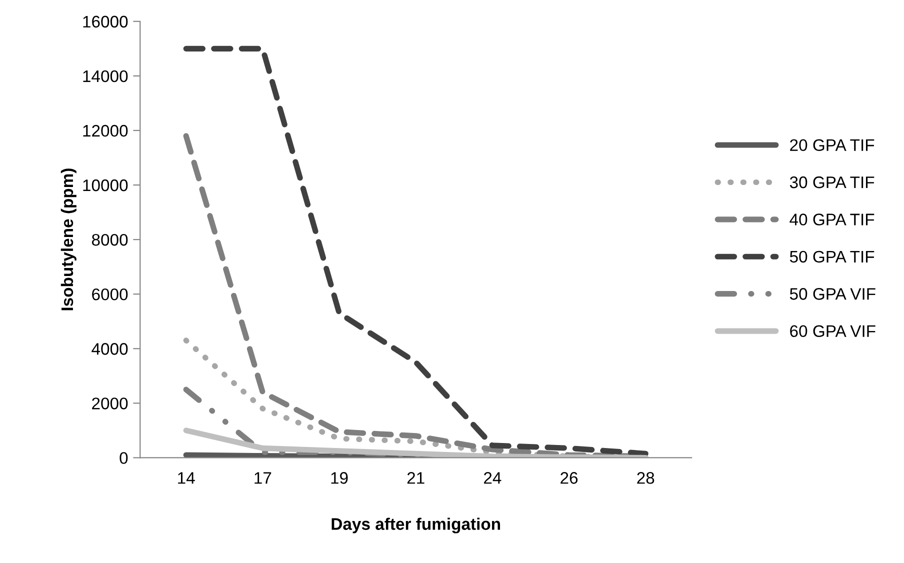 The image size is (904, 563). Describe the element at coordinates (110, 349) in the screenshot. I see `y-tick-label: 4000` at that location.